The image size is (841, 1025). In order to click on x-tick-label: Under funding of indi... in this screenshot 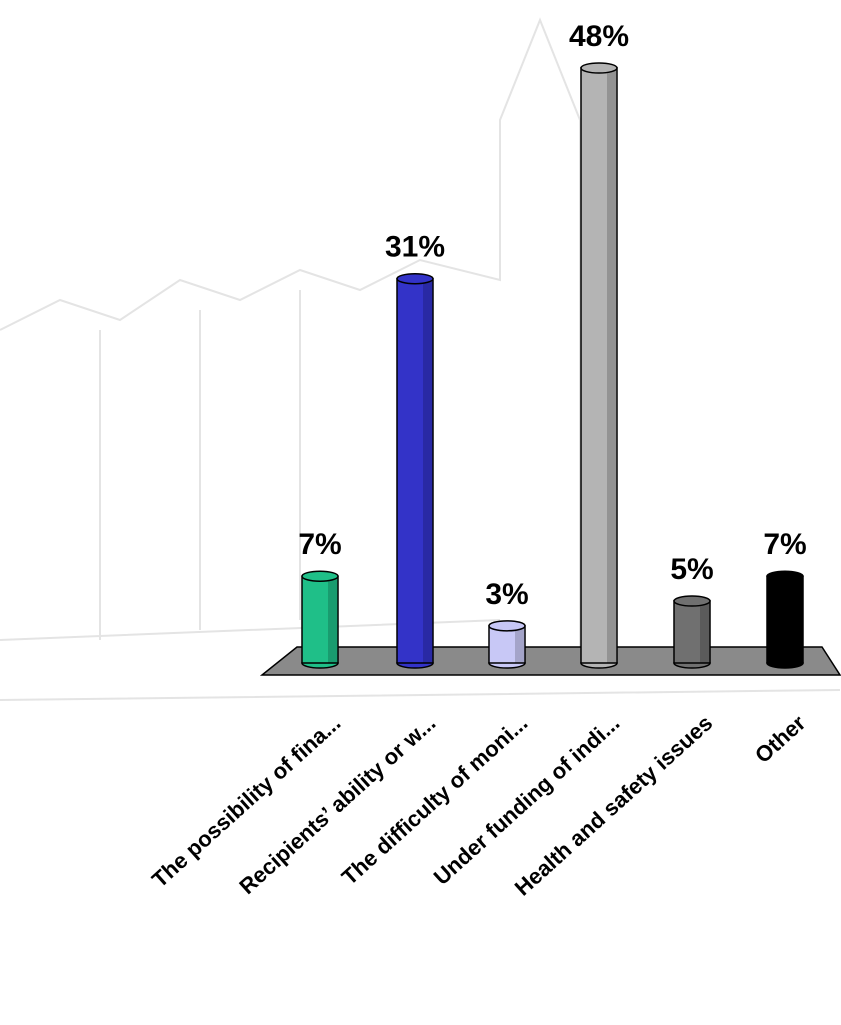, I will do `click(527, 800)`.